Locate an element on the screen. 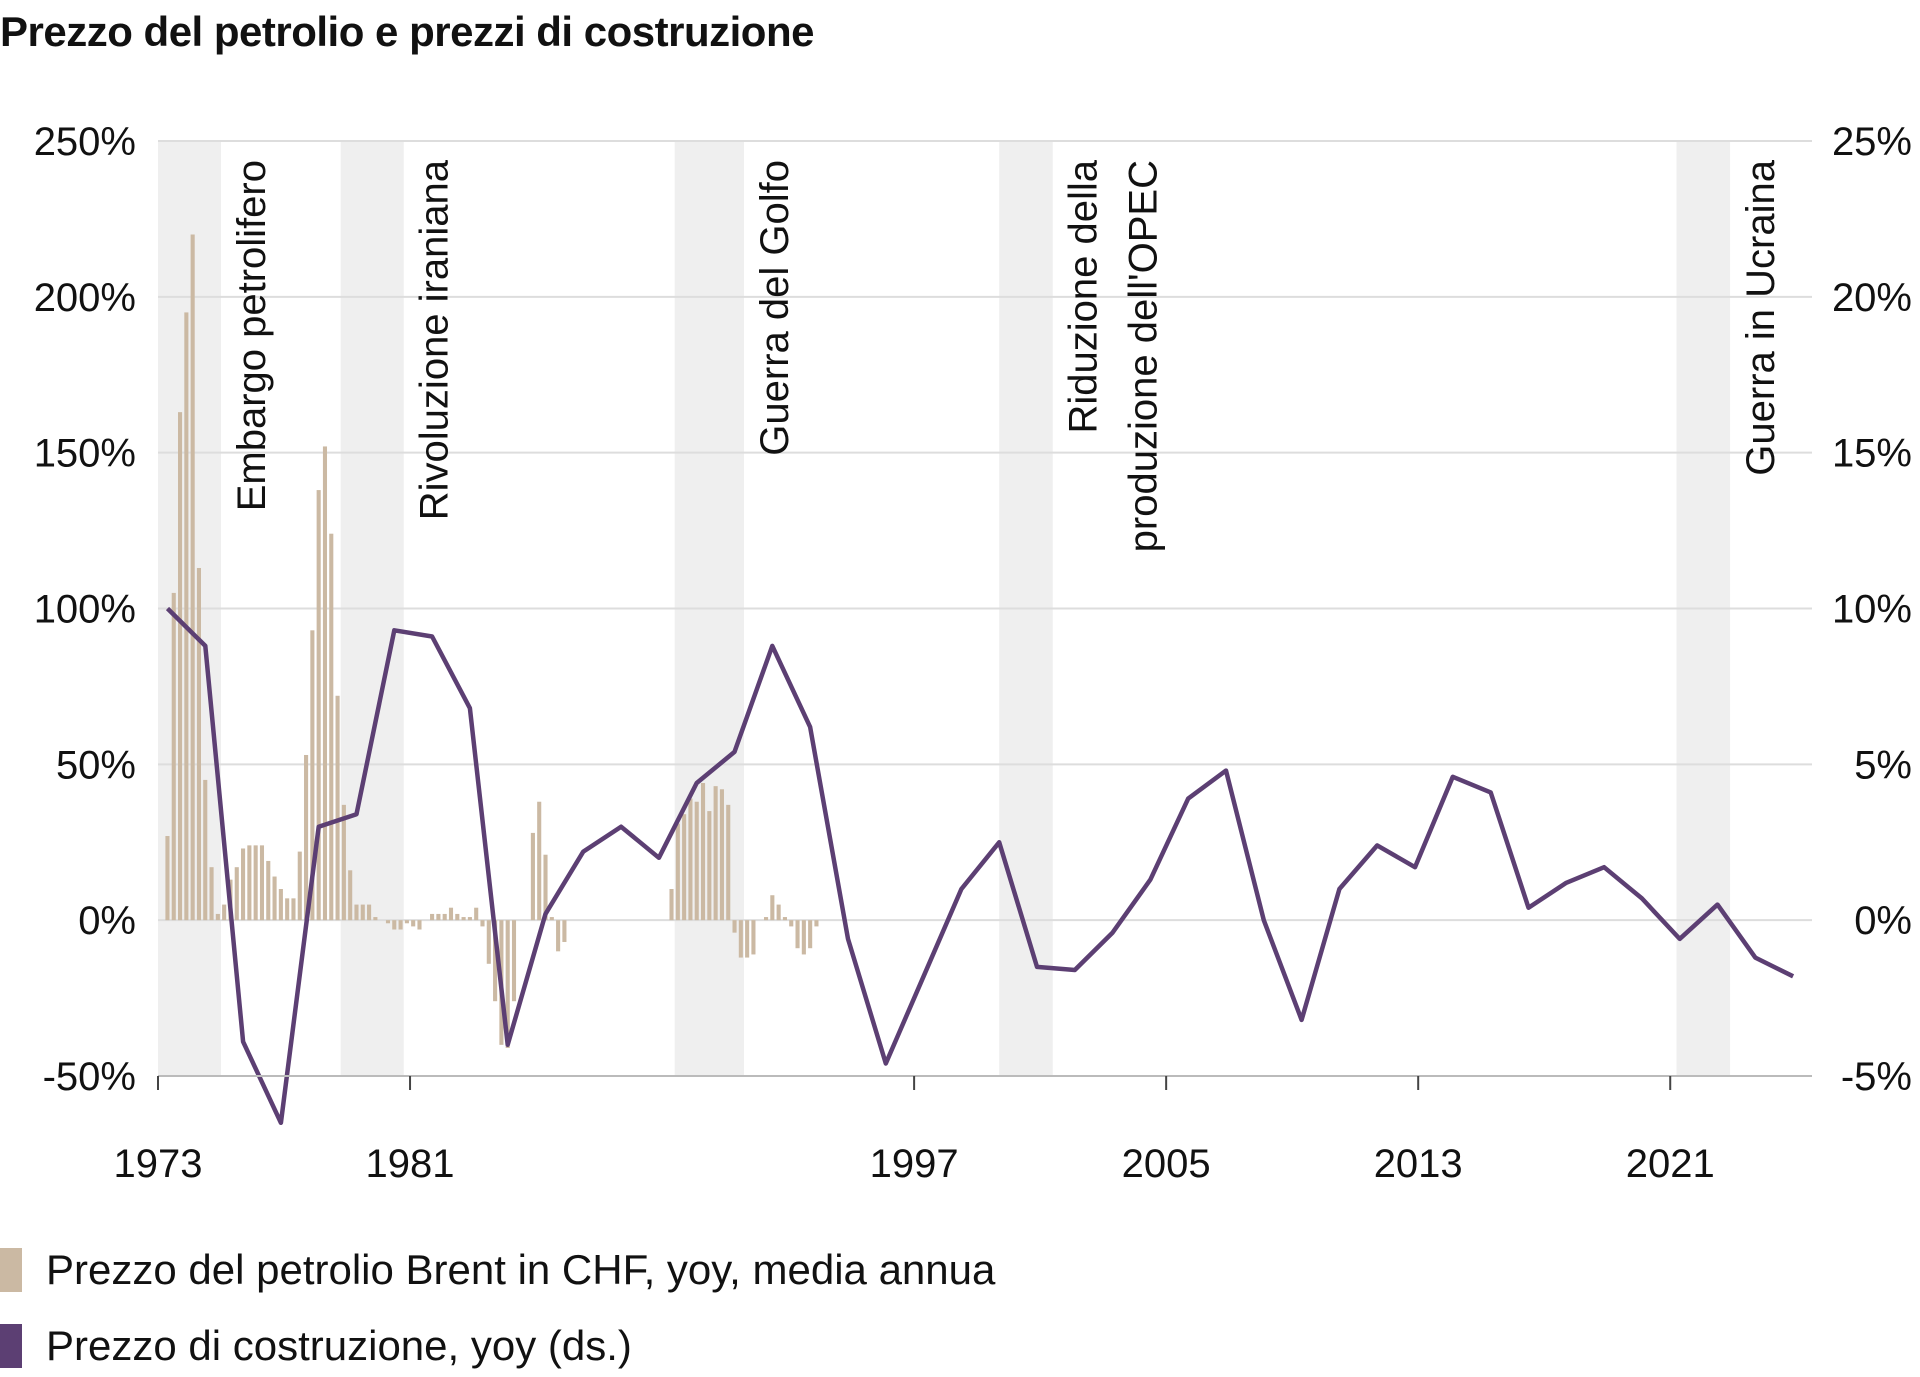 This screenshot has width=1920, height=1377. y-left-tick-1: 0% is located at coordinates (107, 921).